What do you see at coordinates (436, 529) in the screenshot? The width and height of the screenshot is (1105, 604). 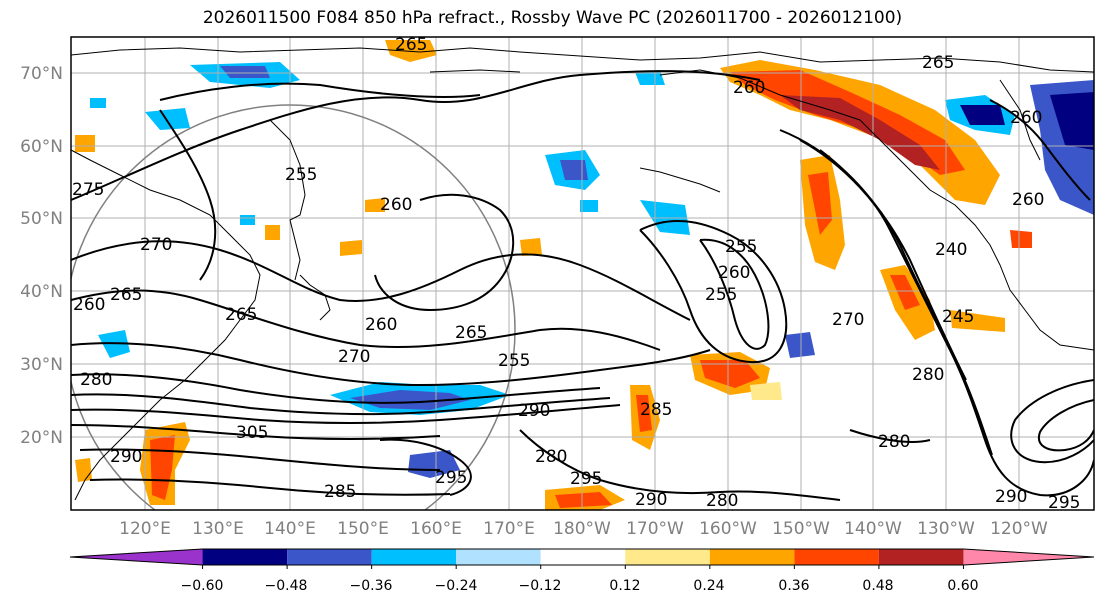 I see `lon-label: 160°E` at bounding box center [436, 529].